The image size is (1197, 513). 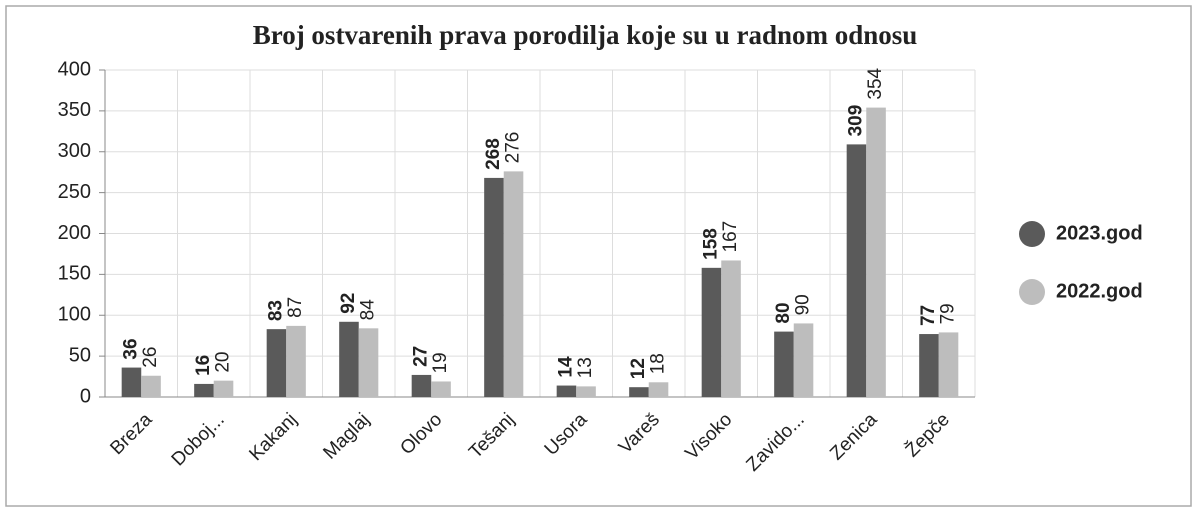 I want to click on value-label: 16, so click(x=203, y=365).